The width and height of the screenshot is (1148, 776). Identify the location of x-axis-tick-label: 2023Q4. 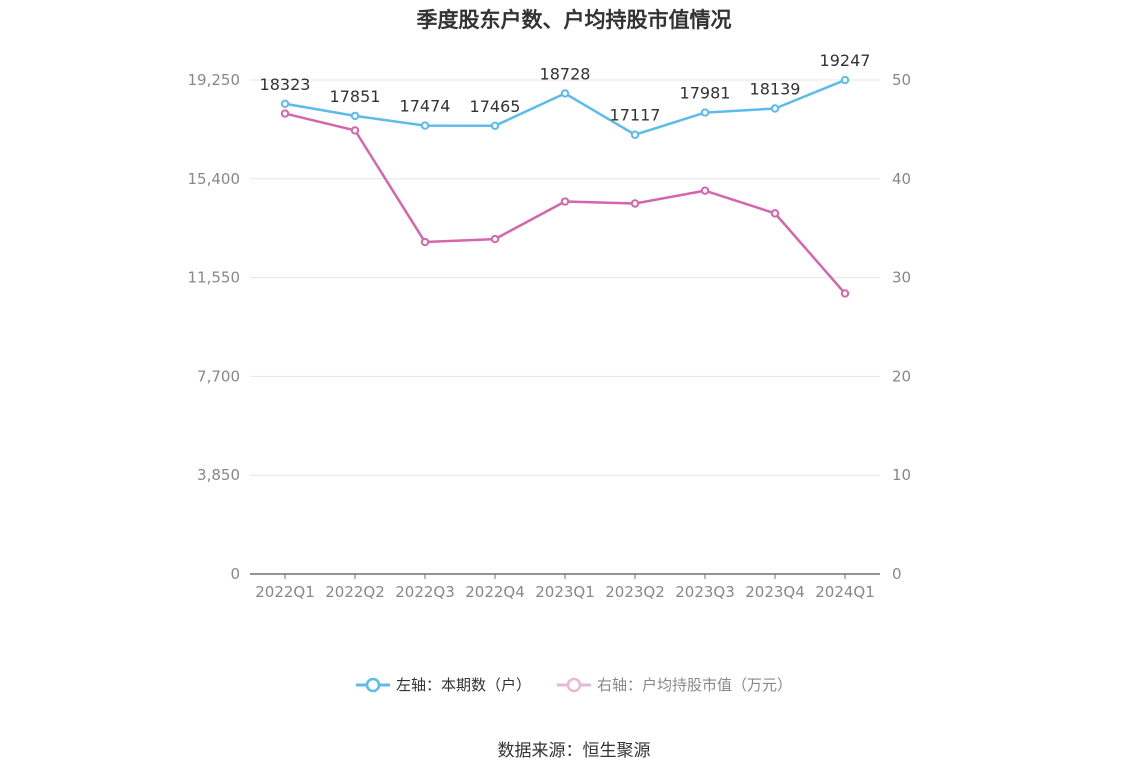
(775, 592).